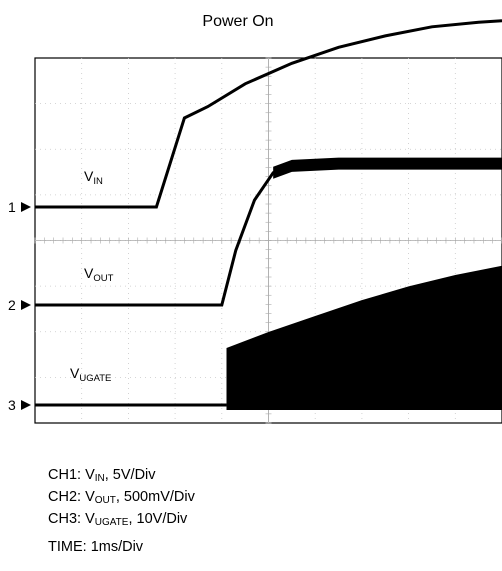 The height and width of the screenshot is (571, 502). I want to click on channel-markers: 1 2 3, so click(19, 306).